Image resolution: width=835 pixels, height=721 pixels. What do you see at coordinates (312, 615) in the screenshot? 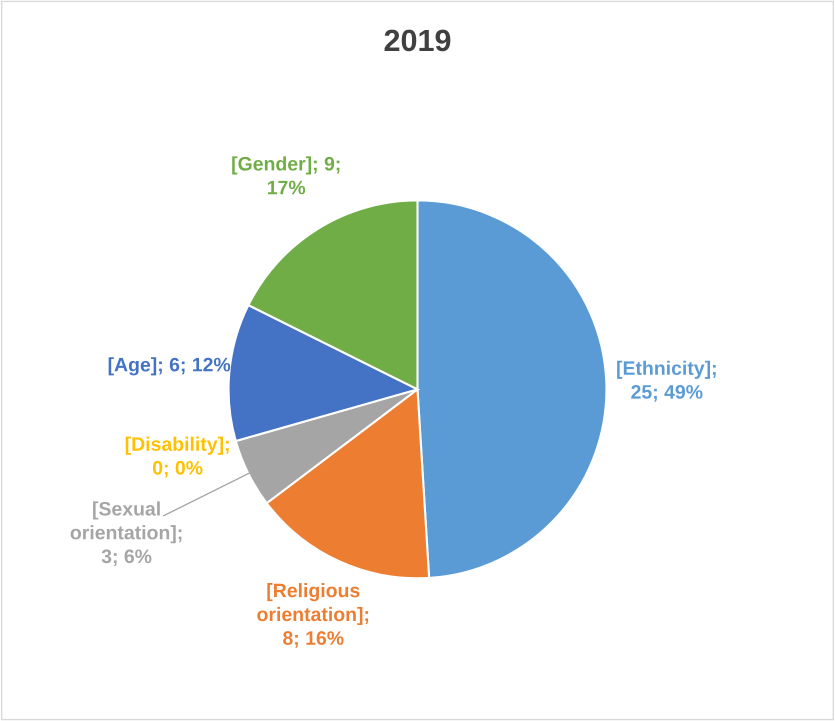
I see `slice-label: [Religious orientation]; 8; 16%` at bounding box center [312, 615].